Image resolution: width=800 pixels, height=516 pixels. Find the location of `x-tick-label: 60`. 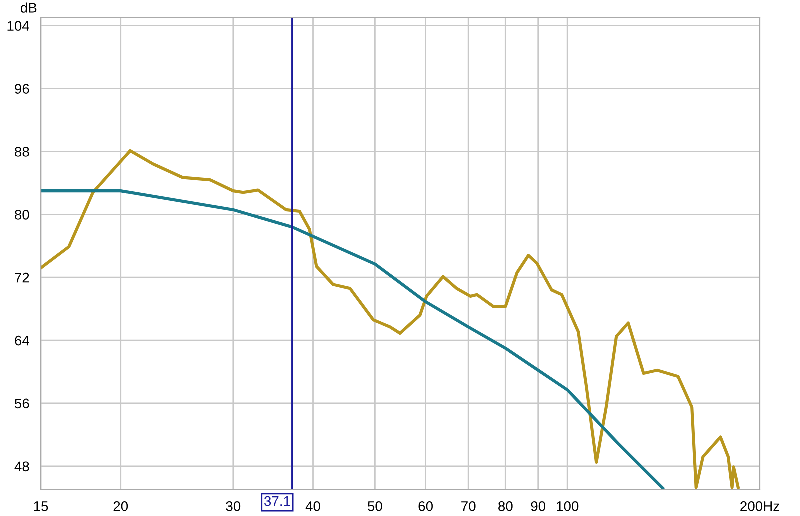

x-tick-label: 60 is located at coordinates (425, 506).